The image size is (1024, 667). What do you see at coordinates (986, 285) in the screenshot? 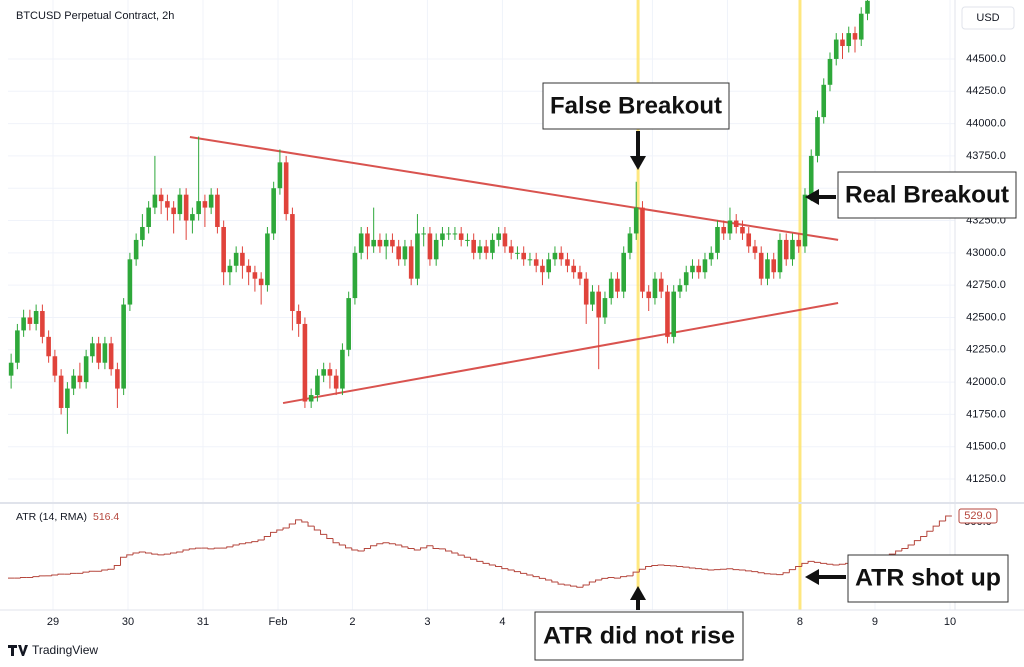
I see `y-tick-label: 42750.0` at bounding box center [986, 285].